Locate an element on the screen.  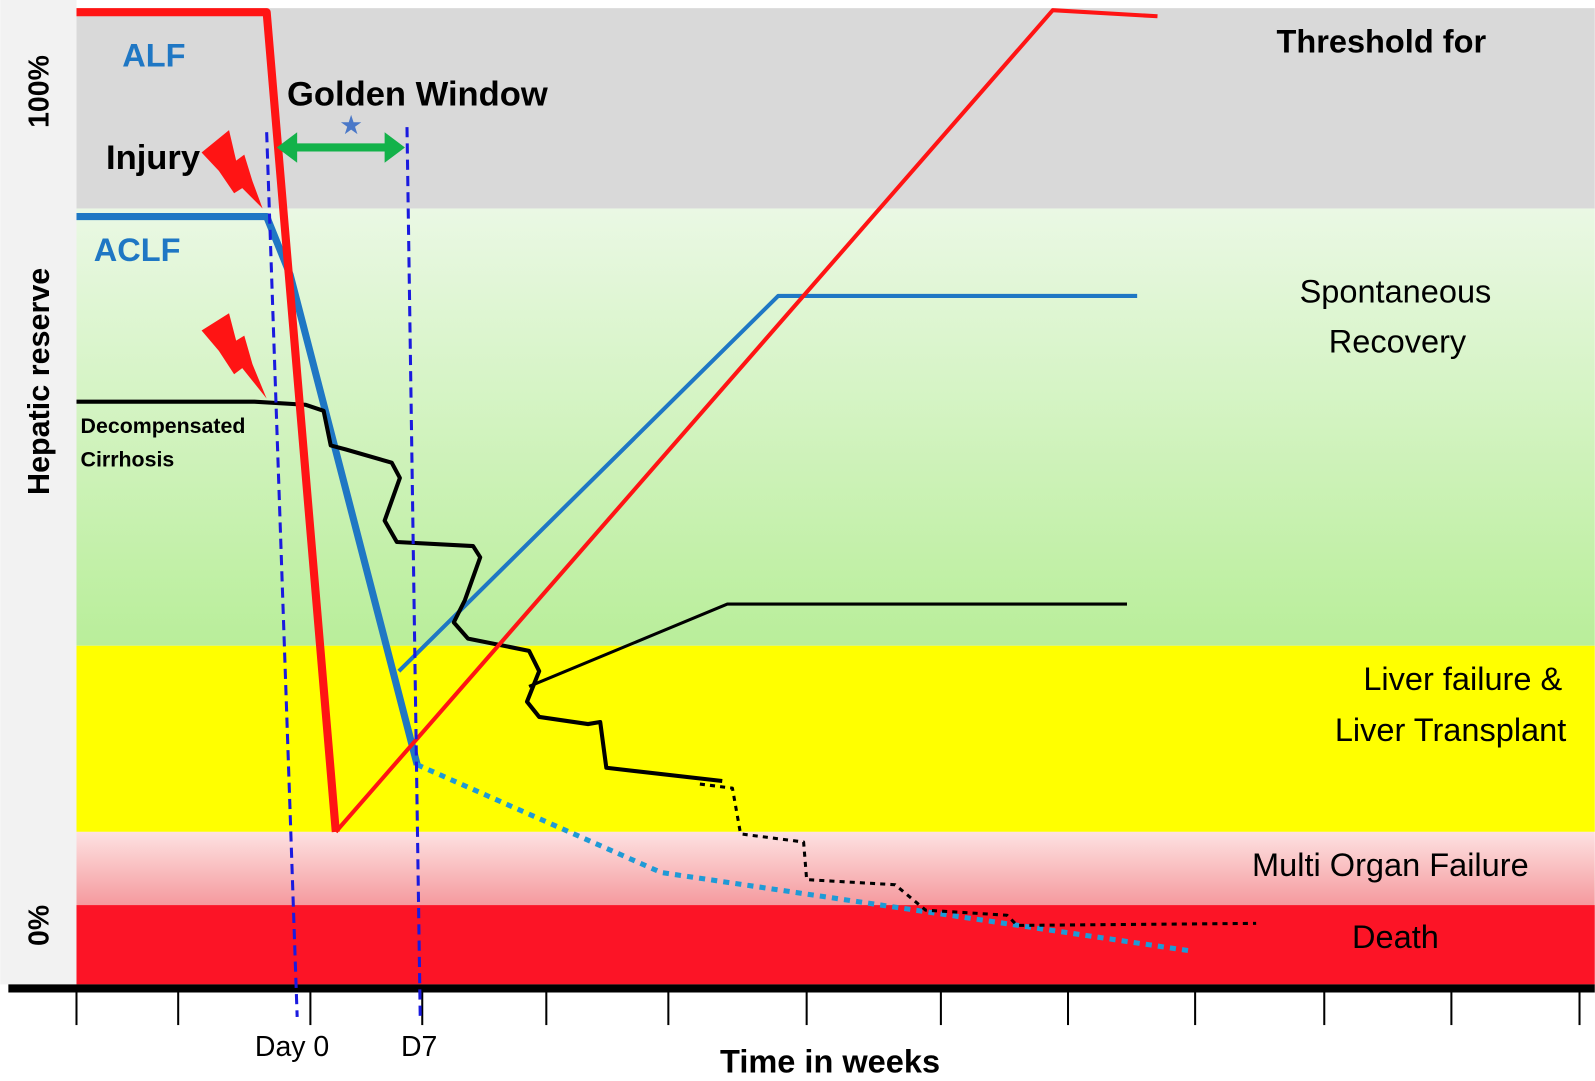
label: Liver failure & is located at coordinates (1462, 679).